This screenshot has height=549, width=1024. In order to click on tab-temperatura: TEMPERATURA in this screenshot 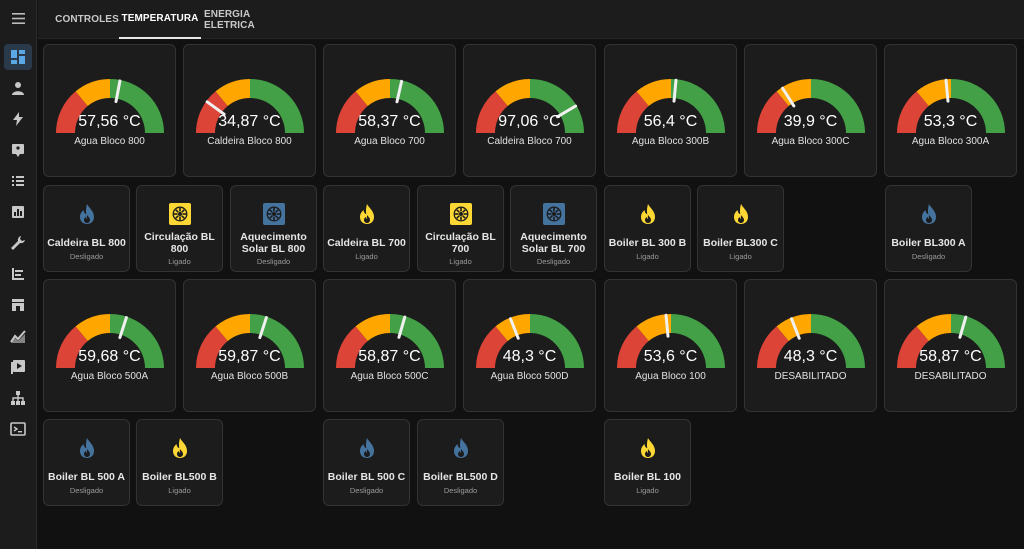, I will do `click(160, 19)`.